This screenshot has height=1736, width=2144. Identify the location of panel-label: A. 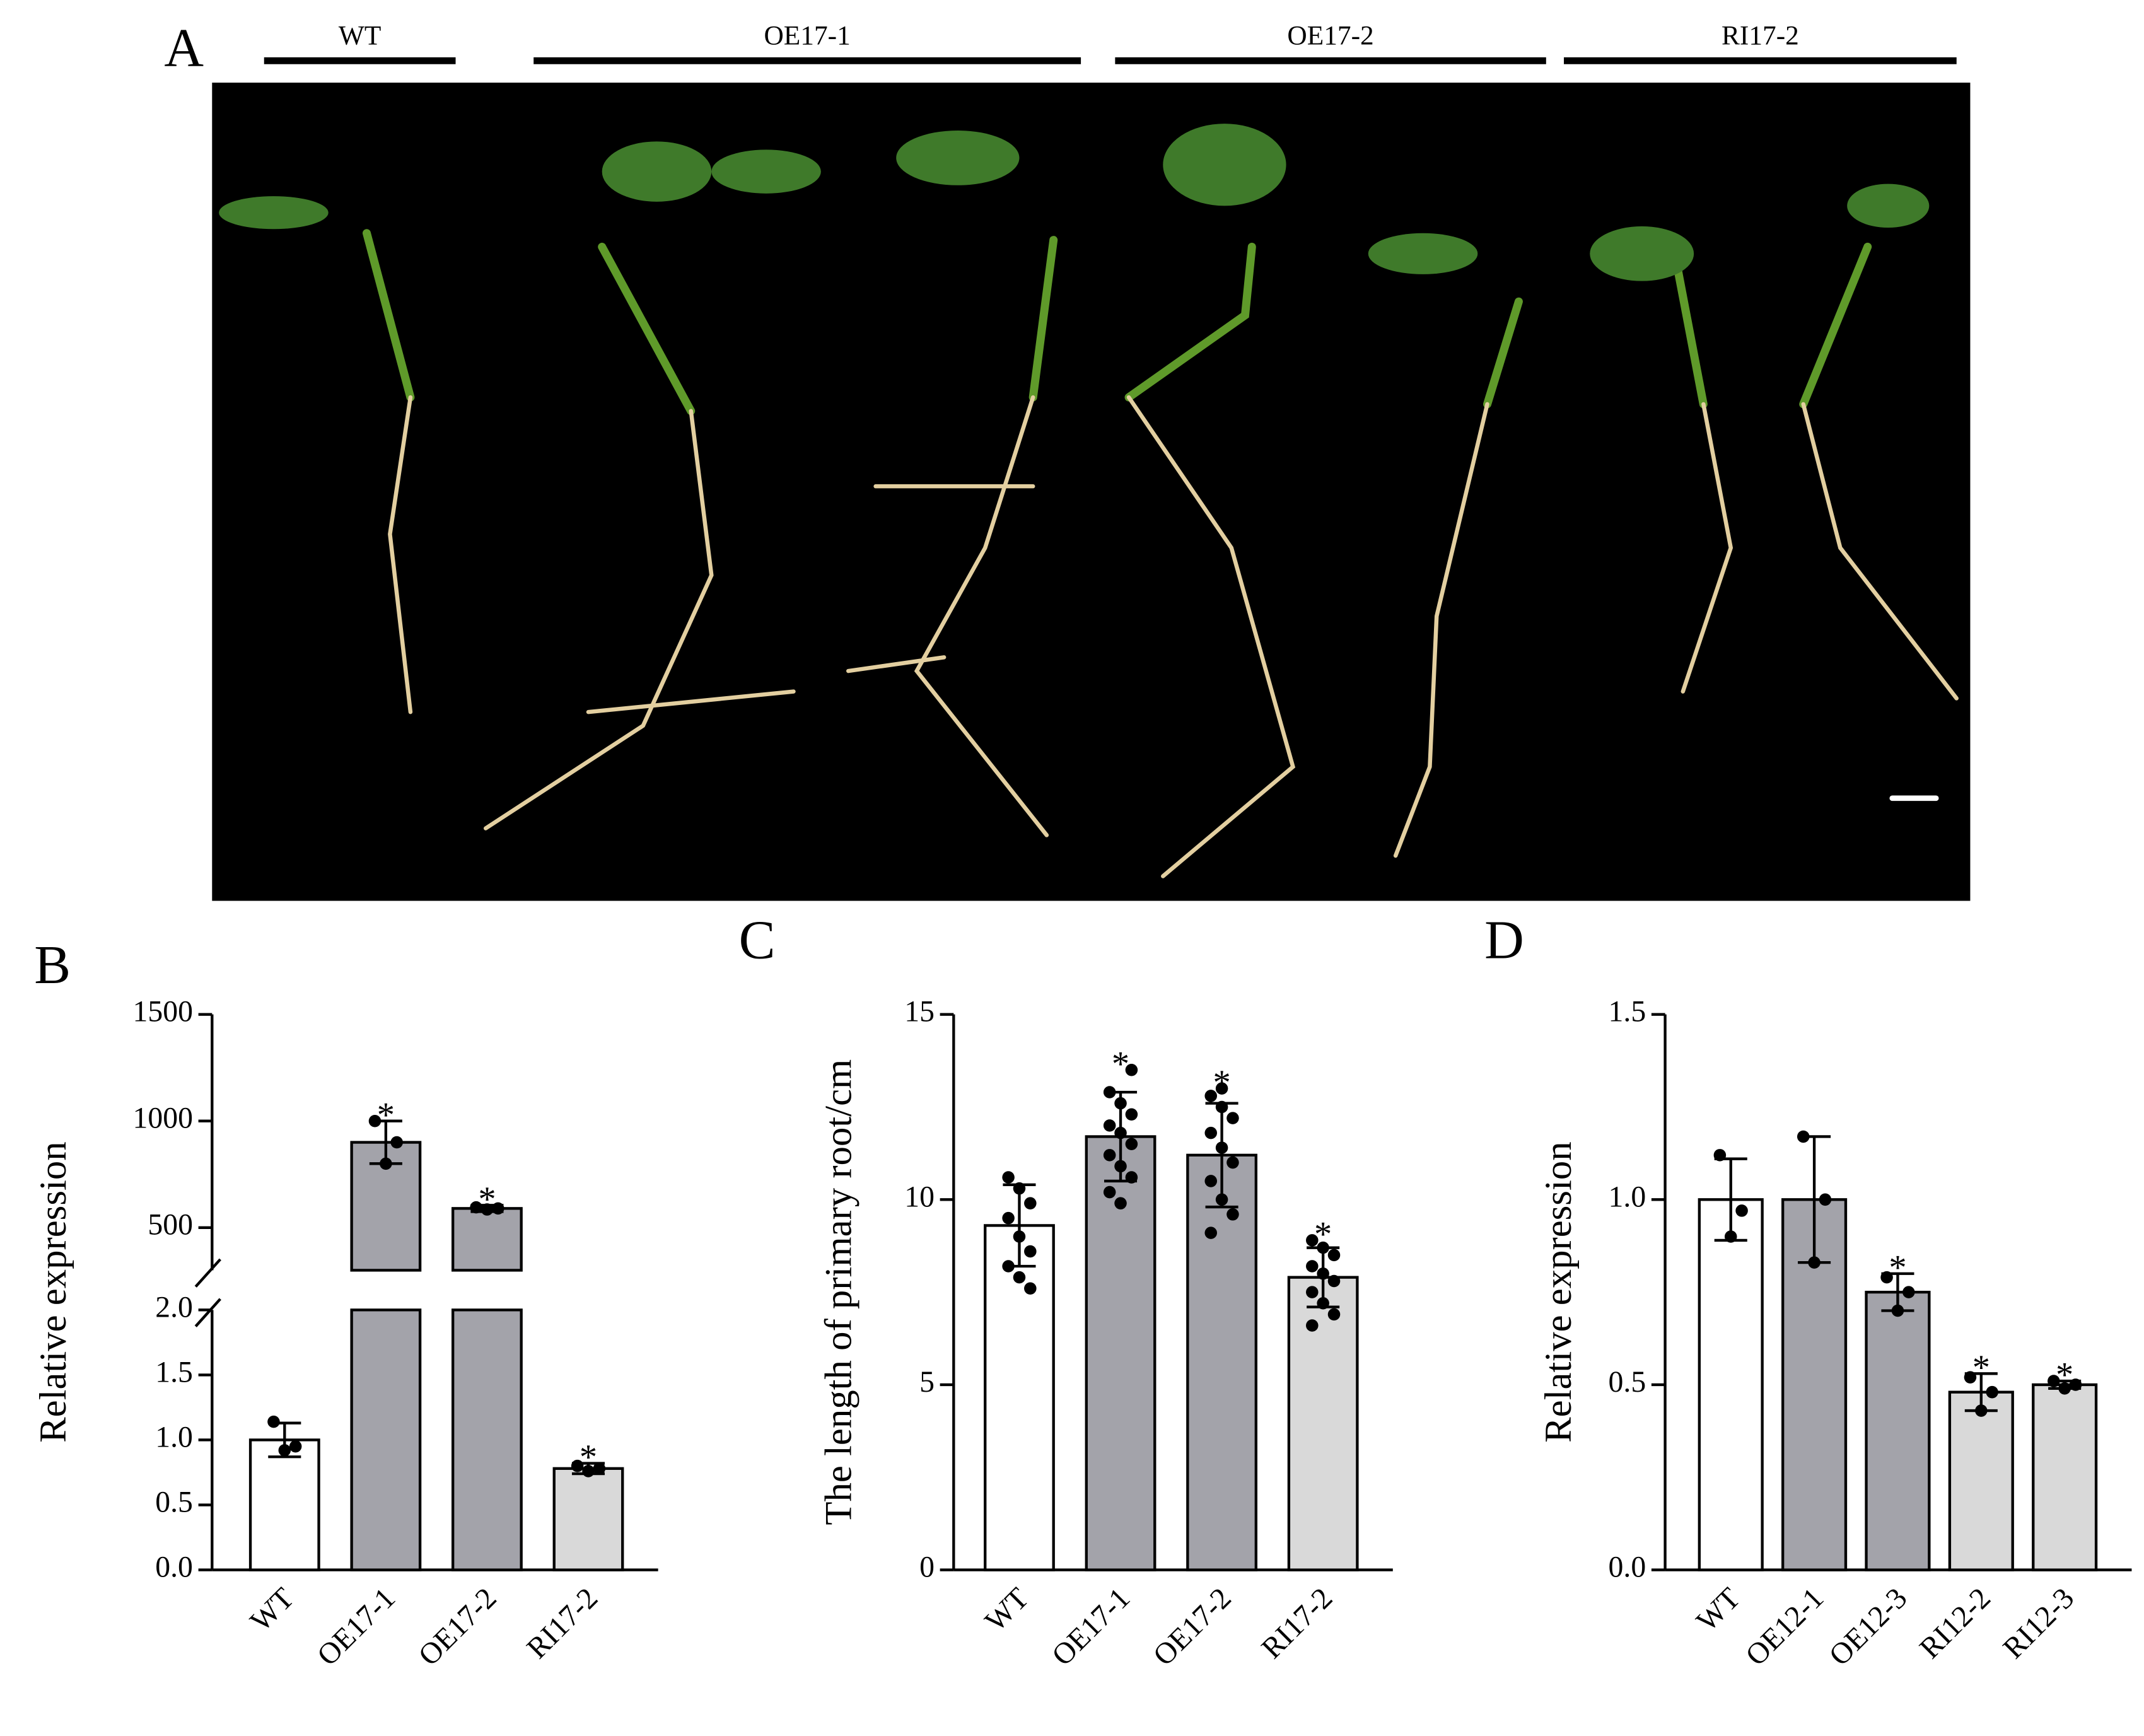
(184, 48).